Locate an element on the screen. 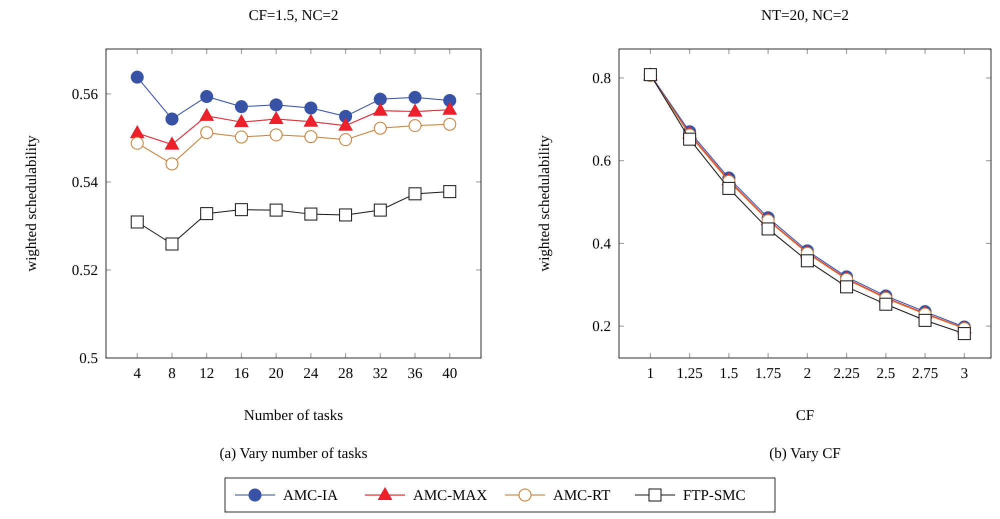 This screenshot has height=519, width=1000. x-tick-label: 2.75 is located at coordinates (925, 374).